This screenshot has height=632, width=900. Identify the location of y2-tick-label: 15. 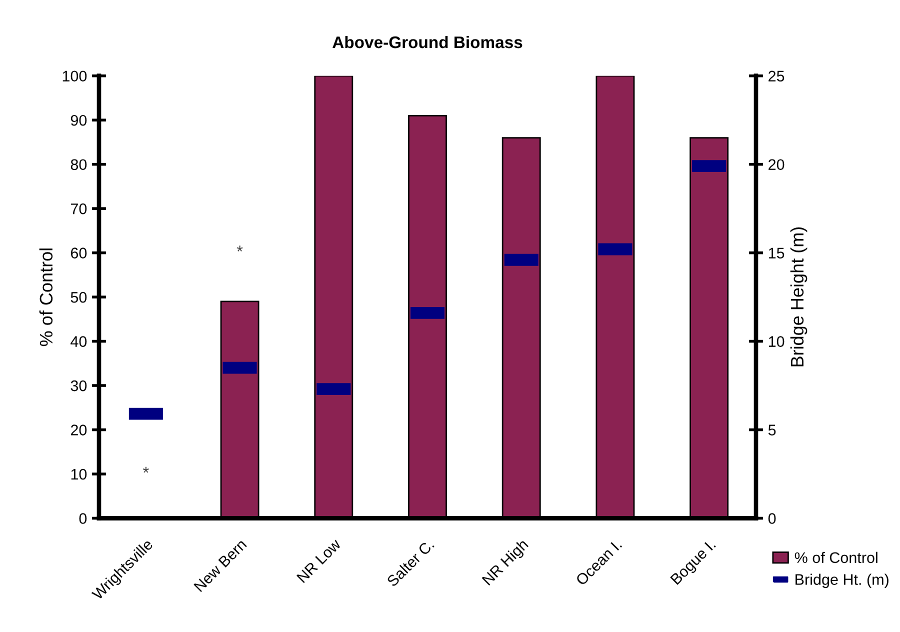
(776, 253).